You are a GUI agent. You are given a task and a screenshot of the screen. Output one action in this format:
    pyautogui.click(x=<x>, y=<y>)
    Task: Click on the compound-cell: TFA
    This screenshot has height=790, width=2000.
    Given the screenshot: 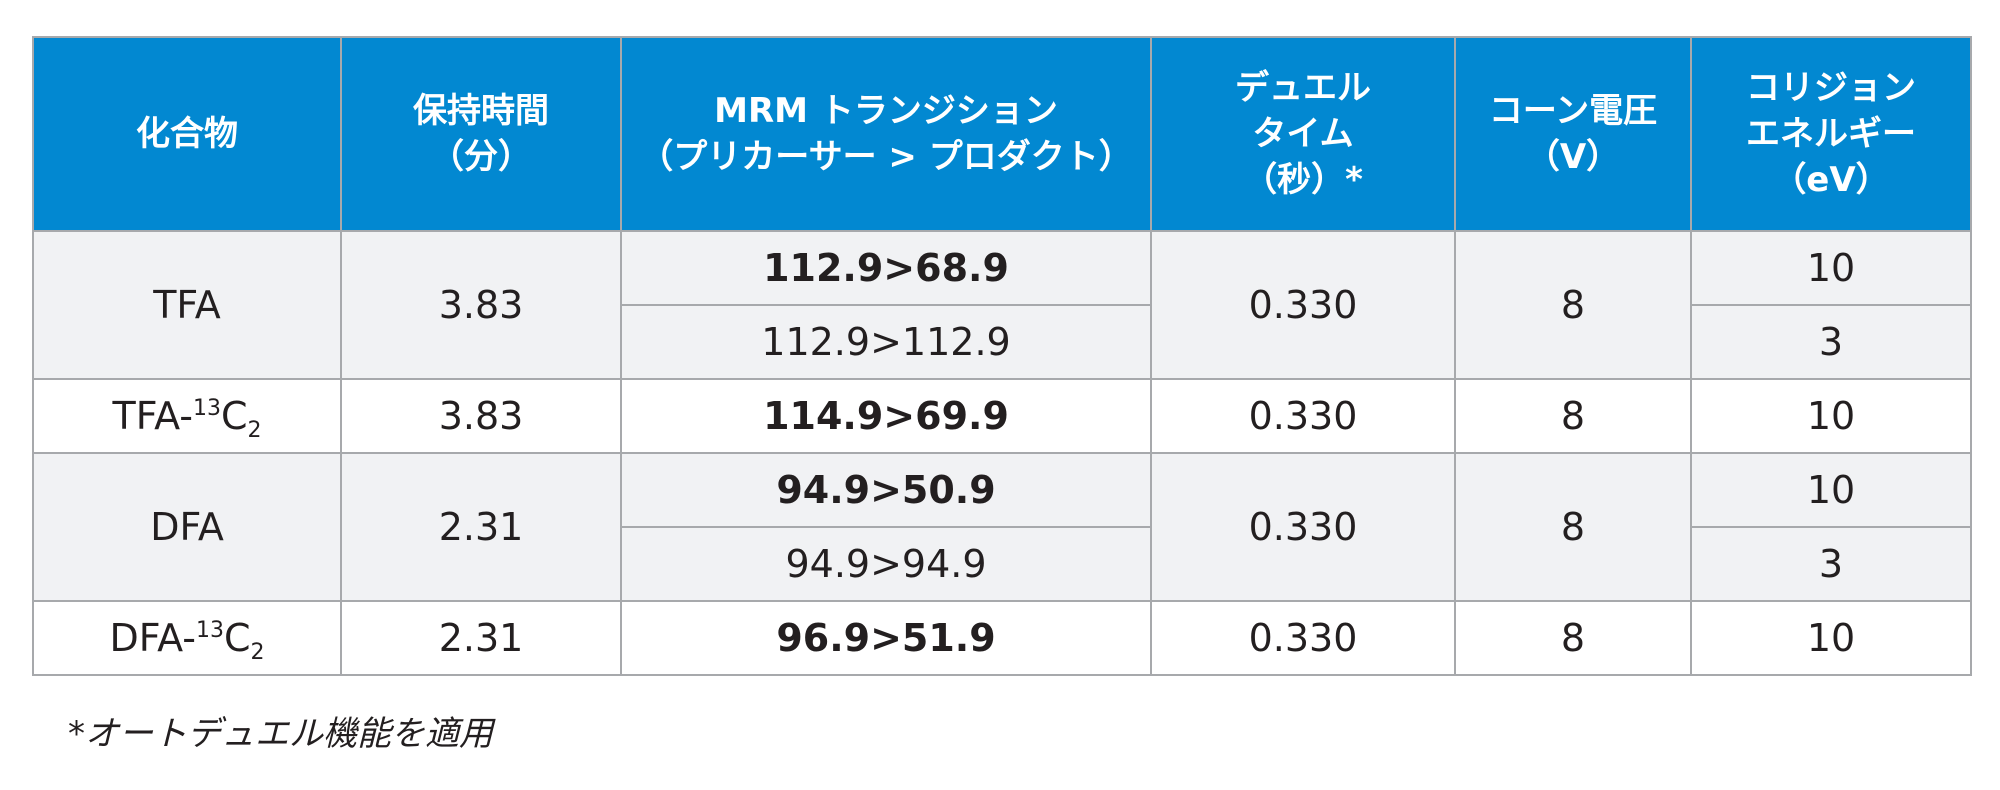 What is the action you would take?
    pyautogui.click(x=187, y=305)
    